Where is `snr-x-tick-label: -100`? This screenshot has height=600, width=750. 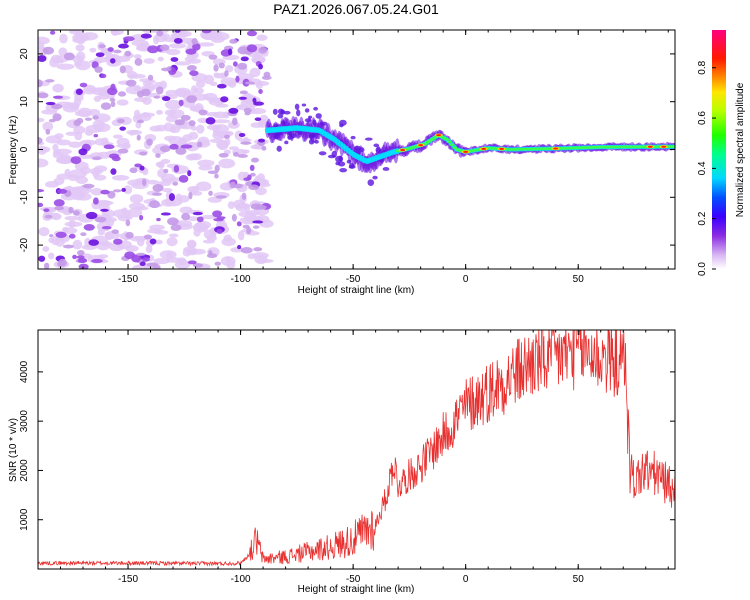
snr-x-tick-label: -100 is located at coordinates (241, 579).